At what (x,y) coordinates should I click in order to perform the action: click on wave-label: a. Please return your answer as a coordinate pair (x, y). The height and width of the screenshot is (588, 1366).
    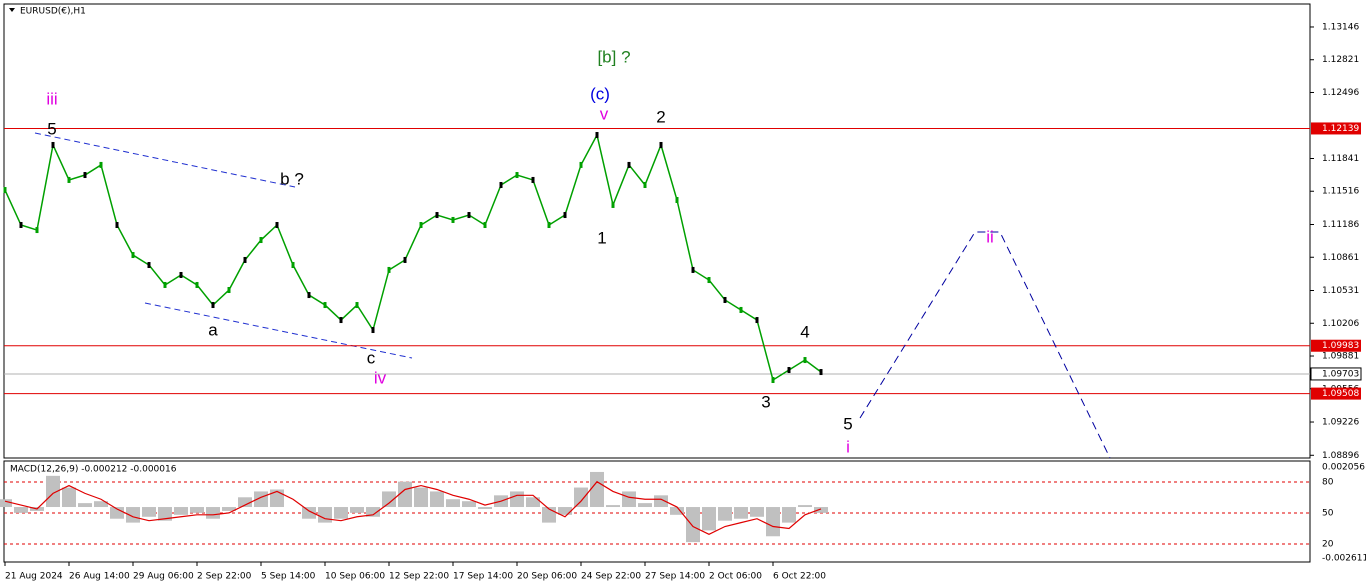
    Looking at the image, I should click on (213, 329).